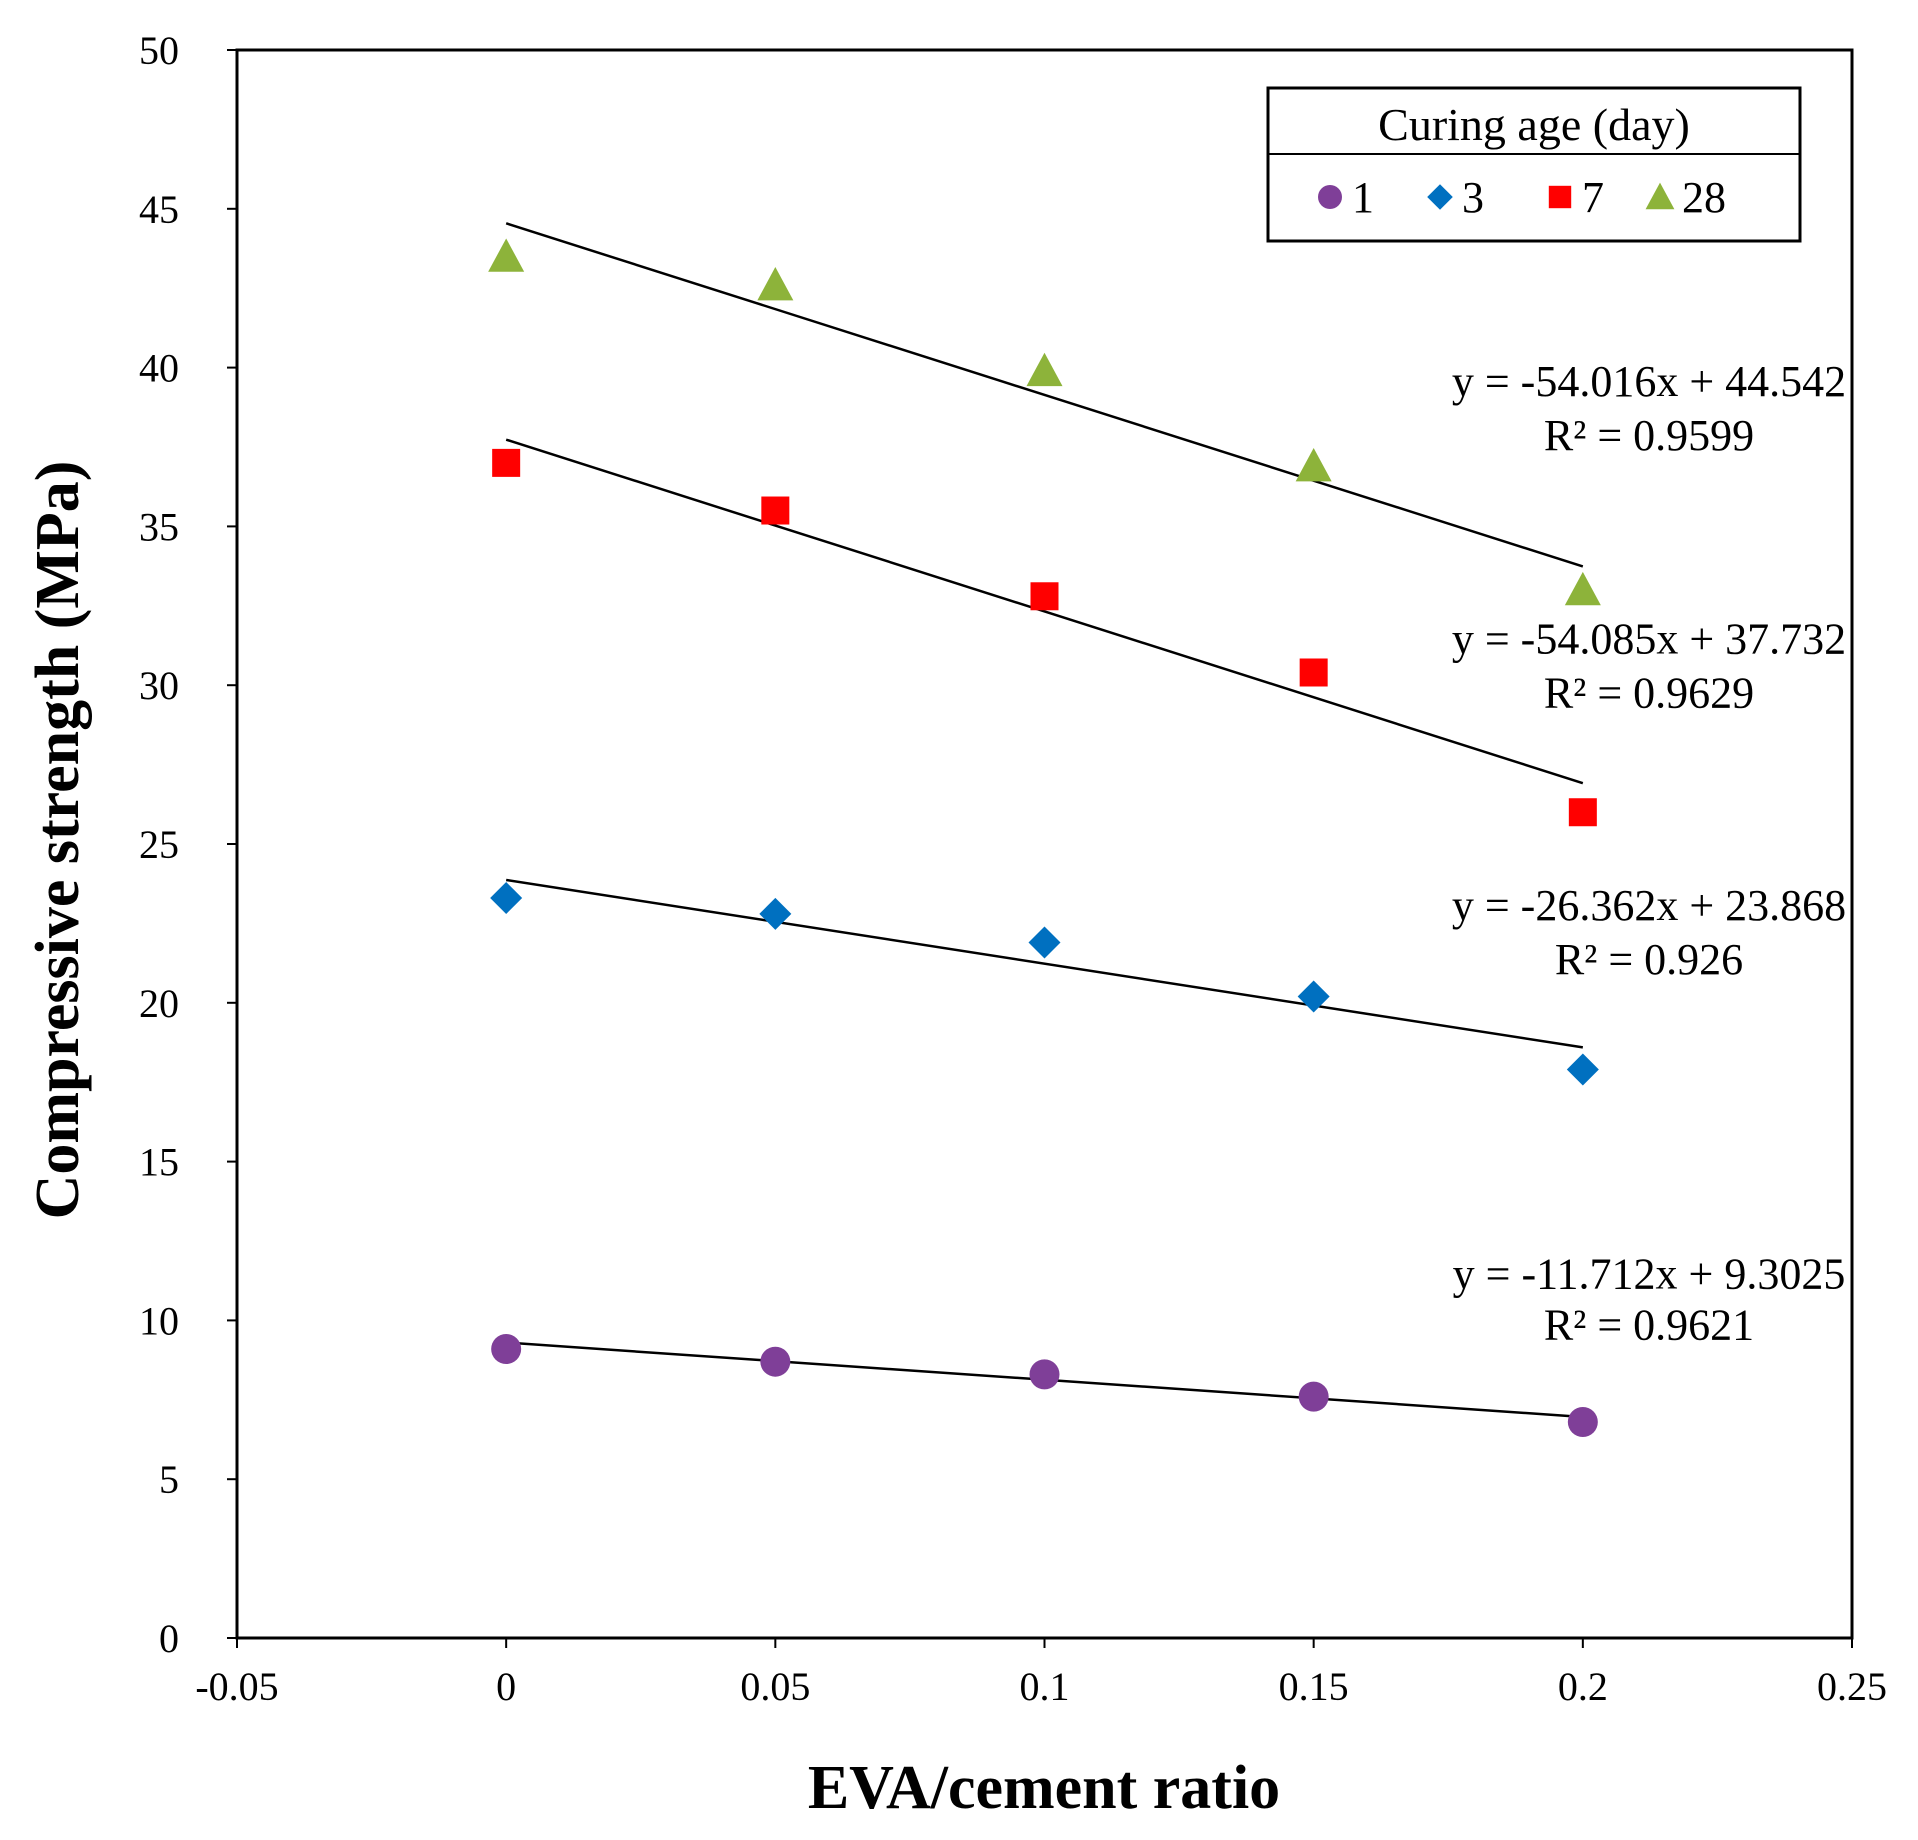 The height and width of the screenshot is (1840, 1918). Describe the element at coordinates (1522, 197) in the screenshot. I see `legend-items: 1 3 7 28` at that location.